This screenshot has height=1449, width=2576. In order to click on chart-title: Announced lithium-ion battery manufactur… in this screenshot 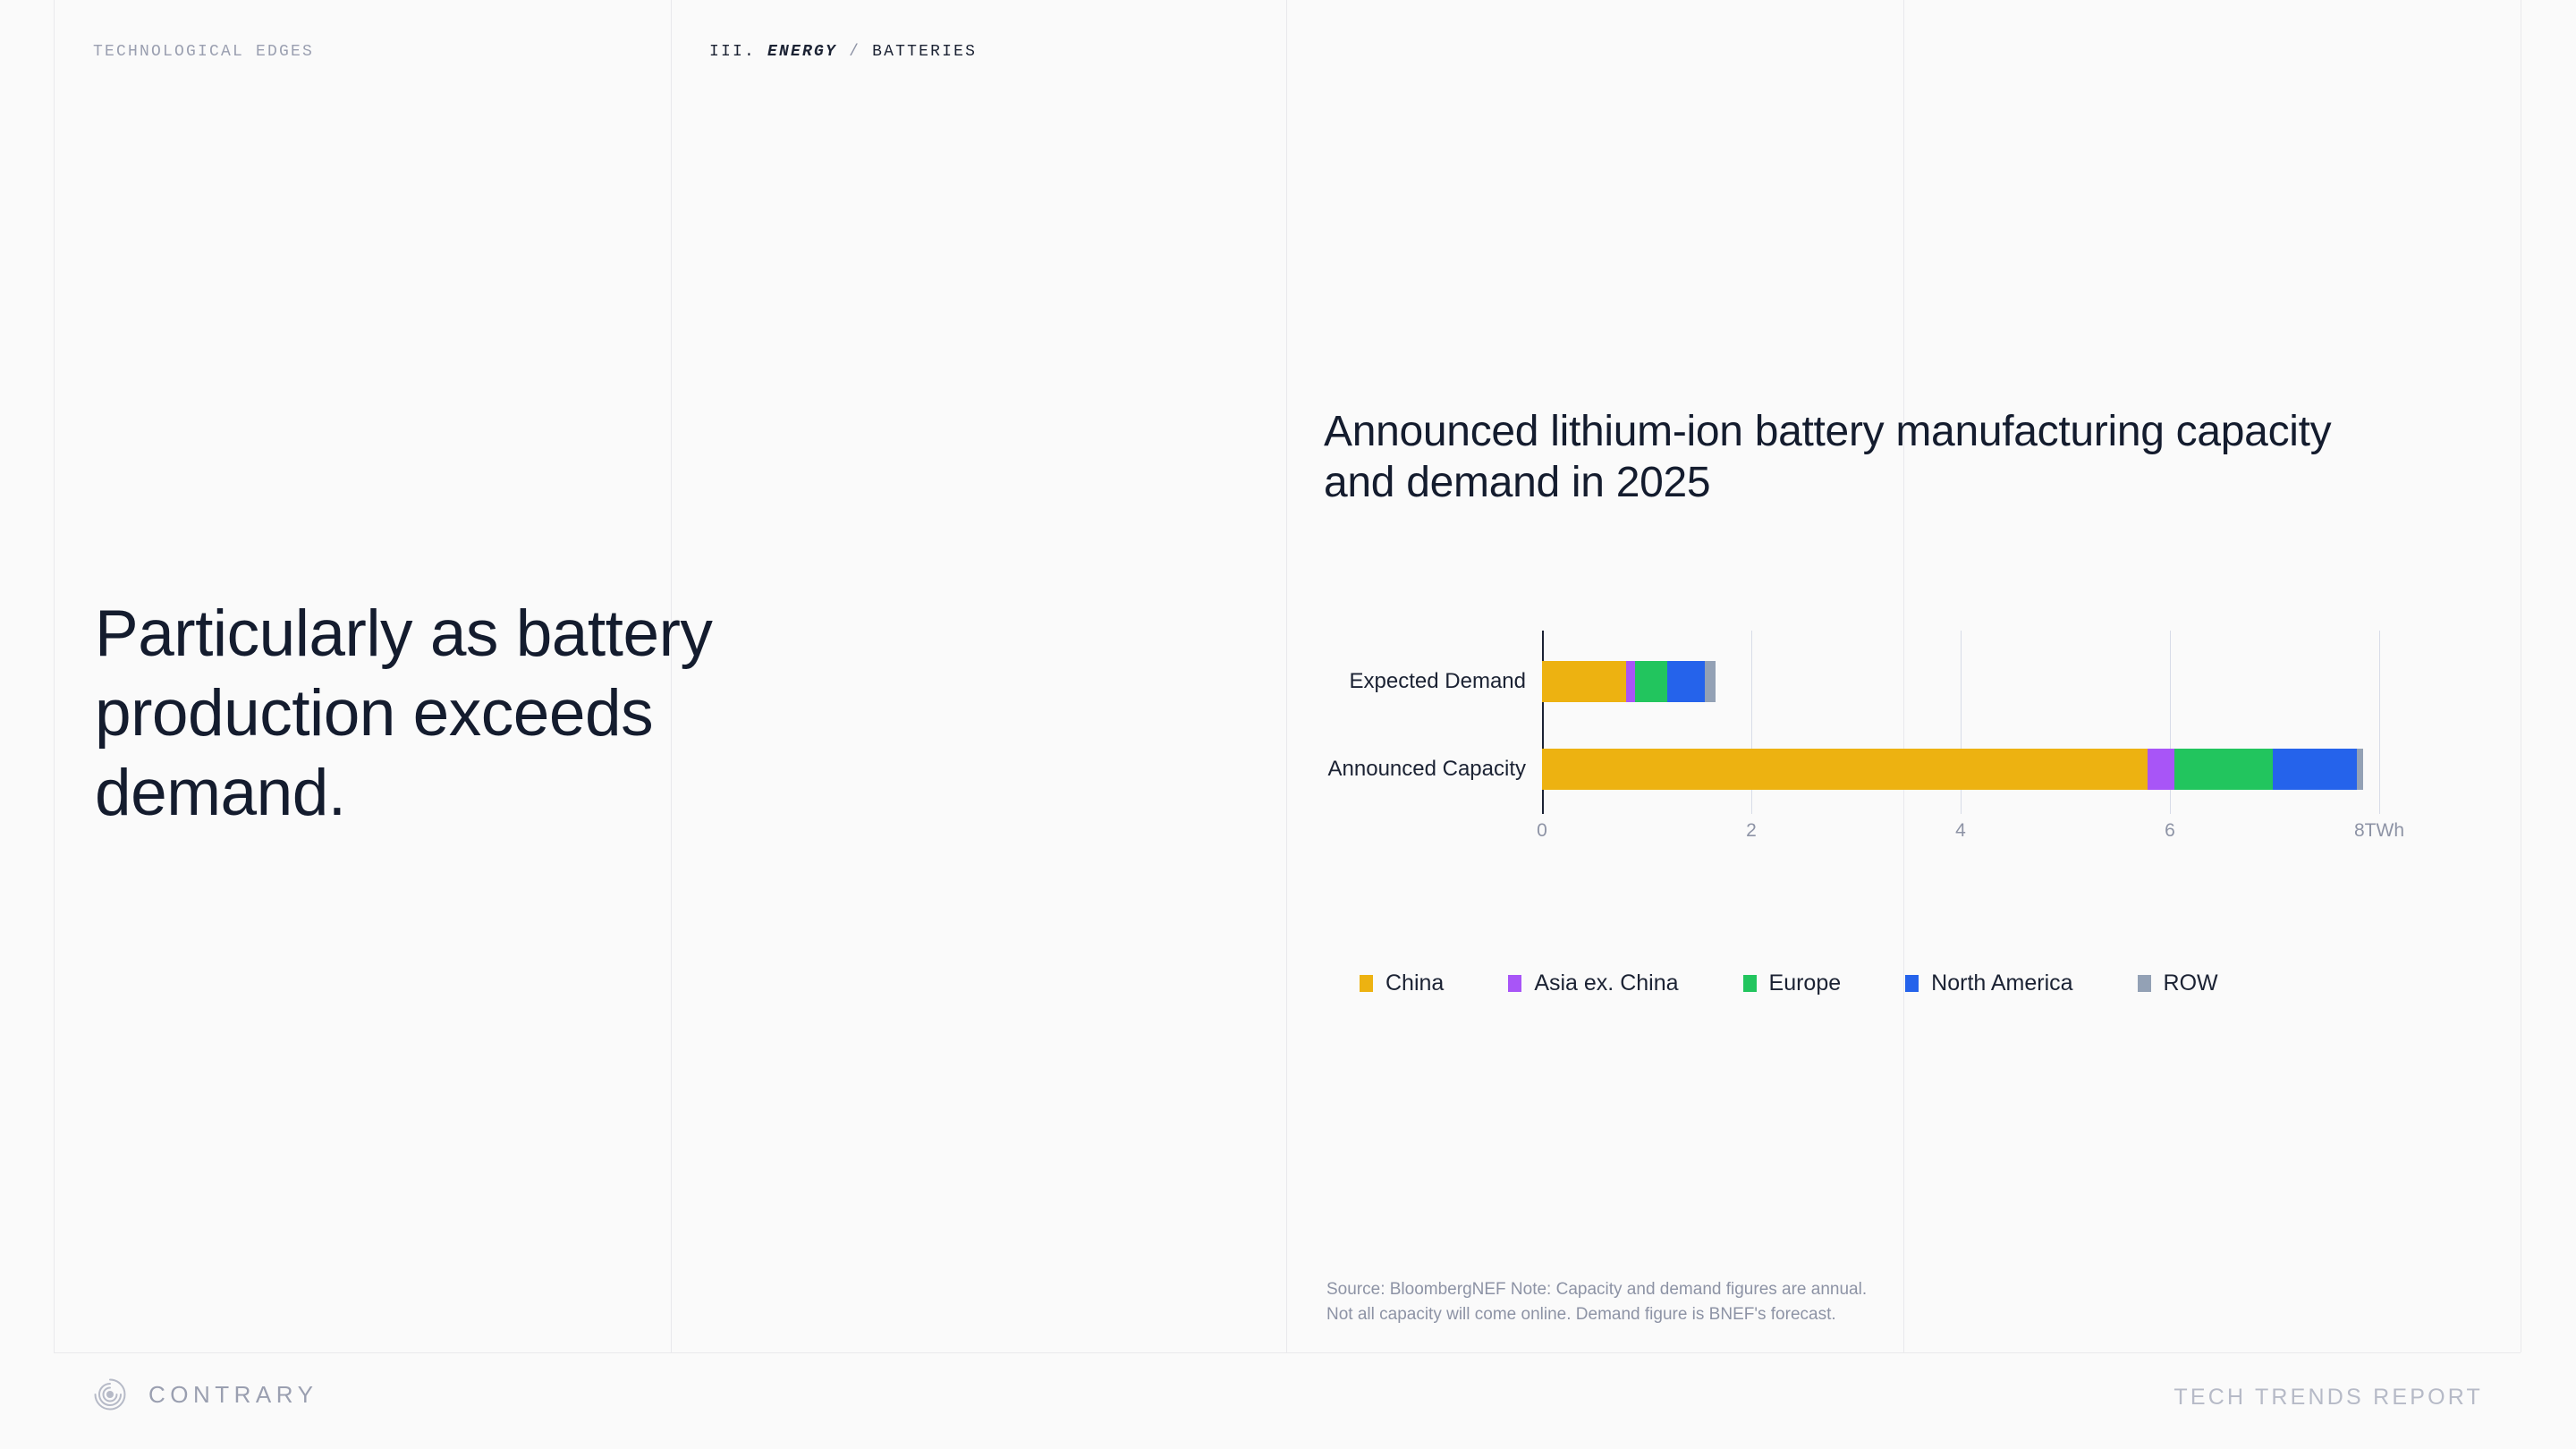, I will do `click(1828, 457)`.